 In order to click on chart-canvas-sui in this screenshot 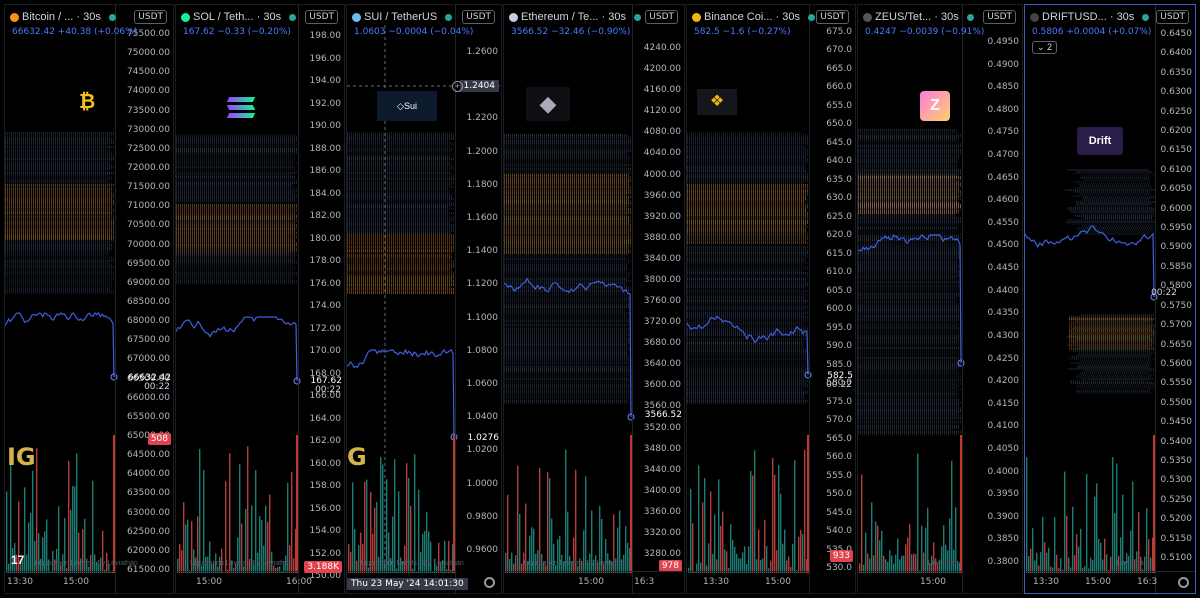, I will do `click(424, 299)`.